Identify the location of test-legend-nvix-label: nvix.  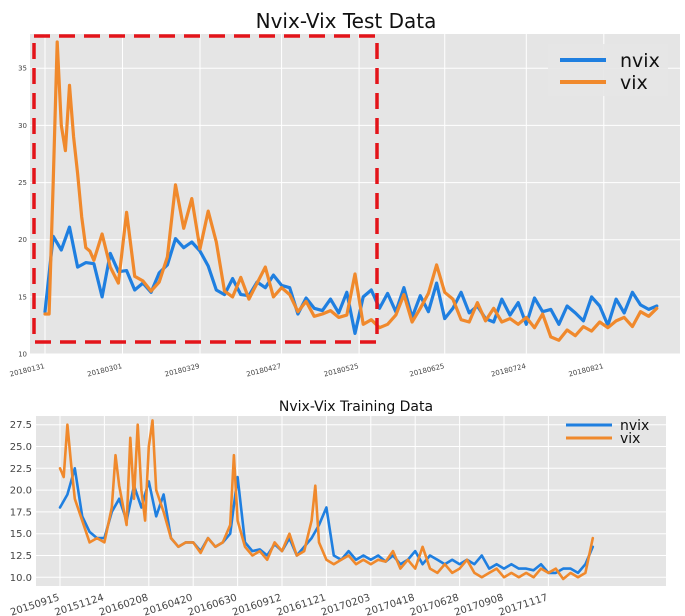
(640, 61).